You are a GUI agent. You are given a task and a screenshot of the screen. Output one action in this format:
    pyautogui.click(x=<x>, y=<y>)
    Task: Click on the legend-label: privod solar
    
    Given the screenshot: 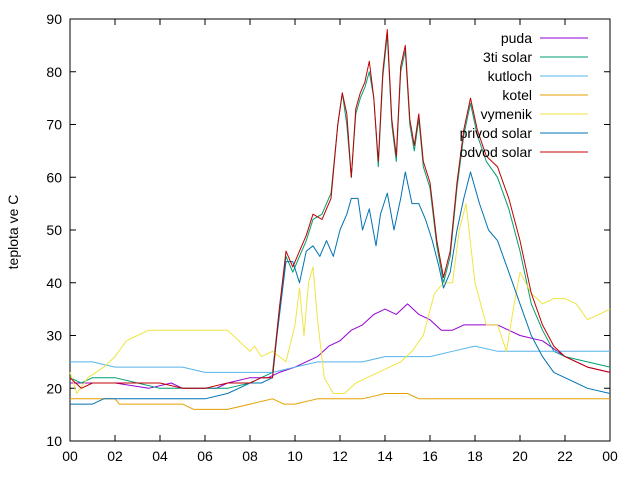 What is the action you would take?
    pyautogui.click(x=496, y=133)
    